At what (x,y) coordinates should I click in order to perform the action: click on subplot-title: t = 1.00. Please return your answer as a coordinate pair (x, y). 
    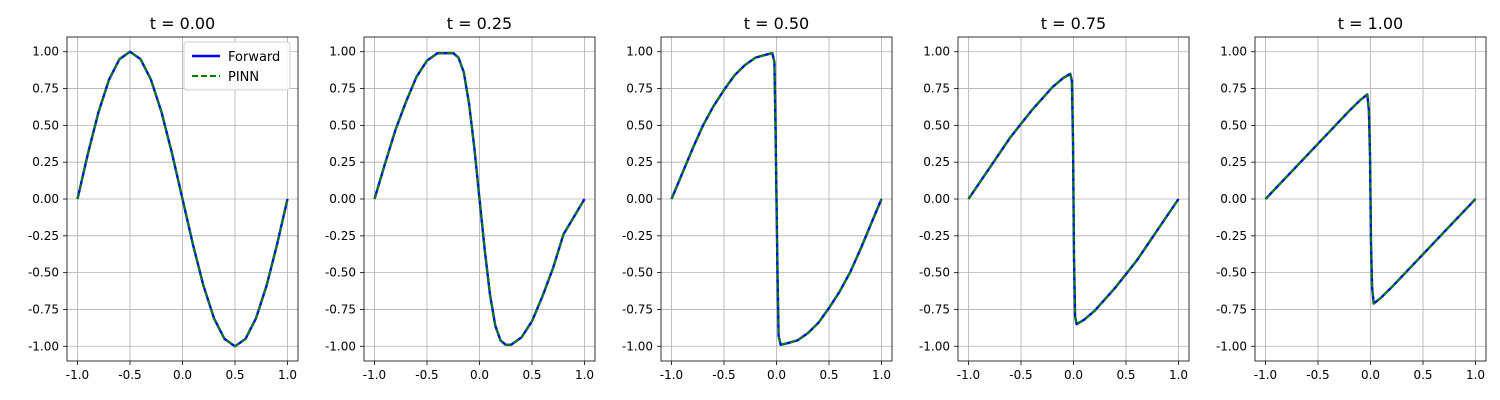
    Looking at the image, I should click on (1370, 23).